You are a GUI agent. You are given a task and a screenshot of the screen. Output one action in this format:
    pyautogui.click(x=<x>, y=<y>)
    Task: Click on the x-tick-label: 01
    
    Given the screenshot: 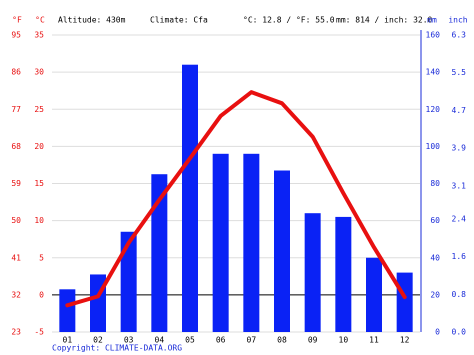 What is the action you would take?
    pyautogui.click(x=68, y=340)
    